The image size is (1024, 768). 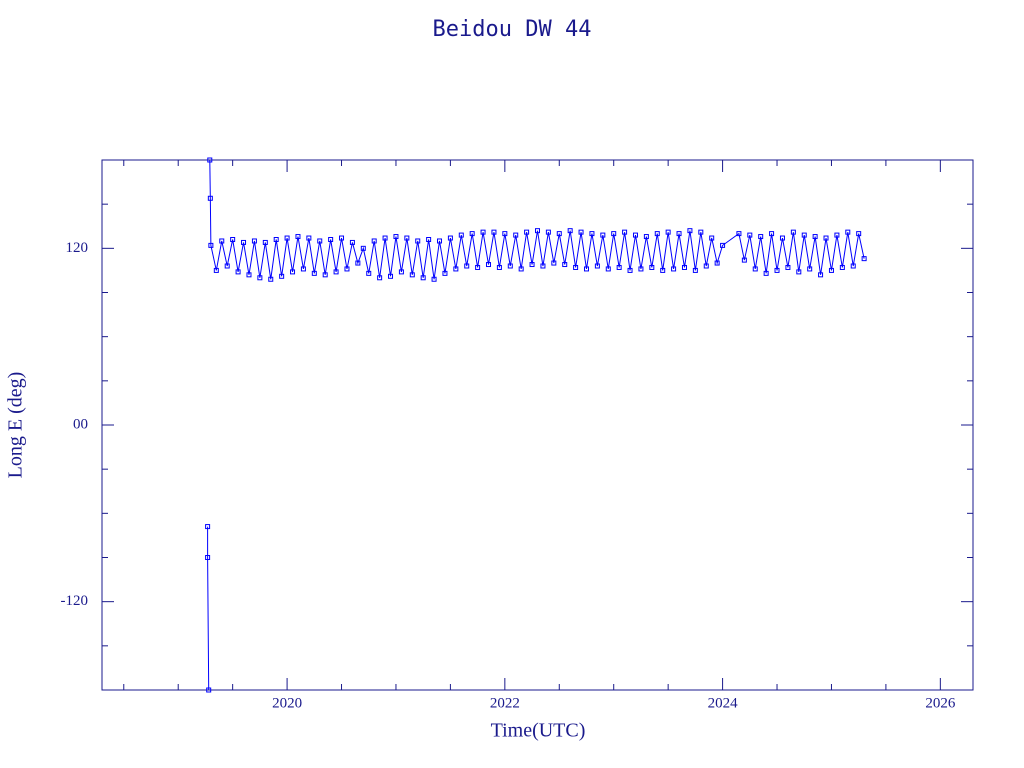 I want to click on y-tick-label: 00, so click(x=80, y=424).